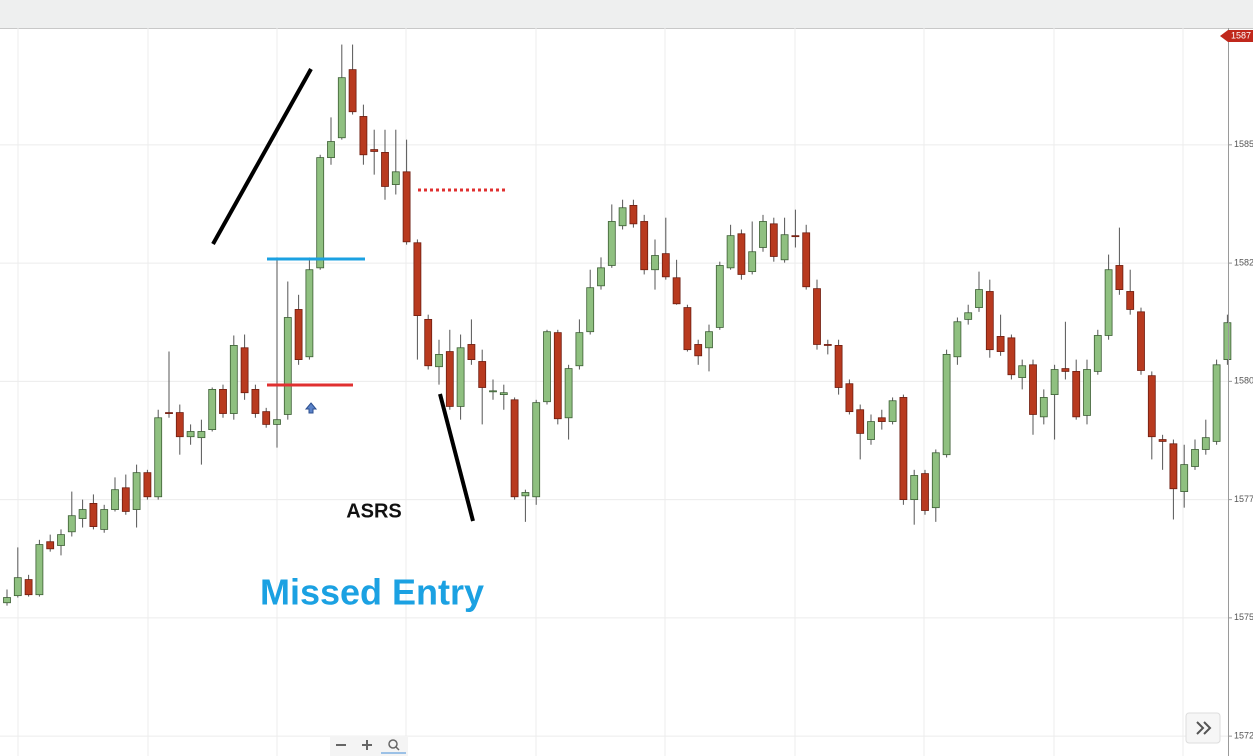 The image size is (1253, 756). Describe the element at coordinates (1243, 262) in the screenshot. I see `y-tick-label: 1582` at that location.